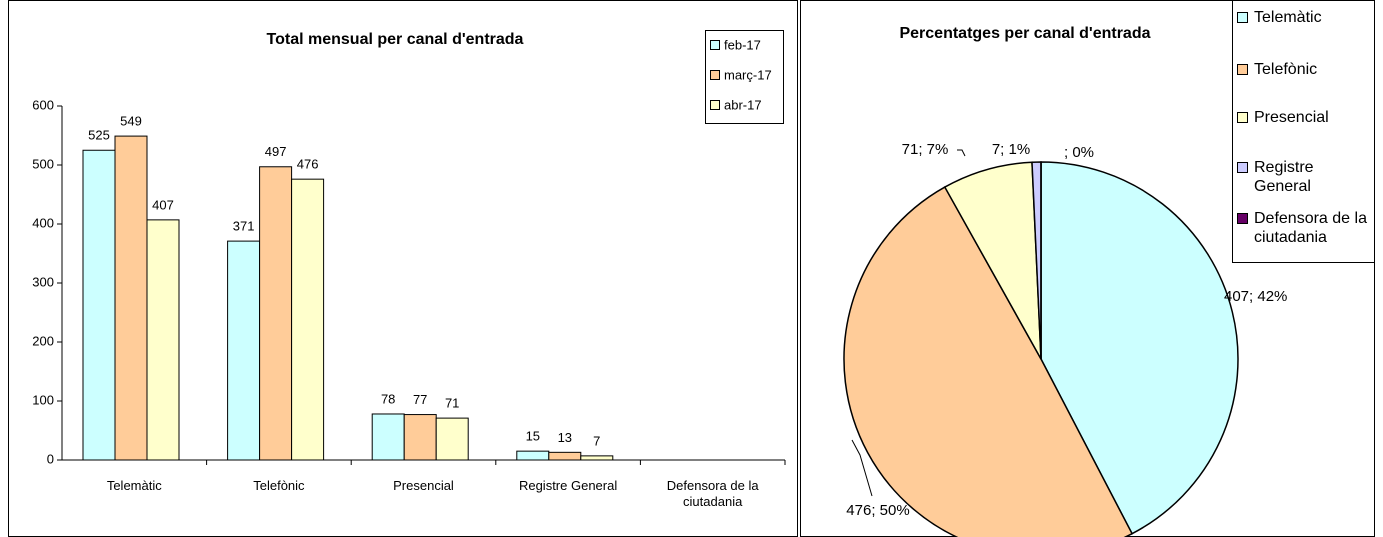 The image size is (1383, 537). What do you see at coordinates (43, 163) in the screenshot?
I see `y-tick-label: 500` at bounding box center [43, 163].